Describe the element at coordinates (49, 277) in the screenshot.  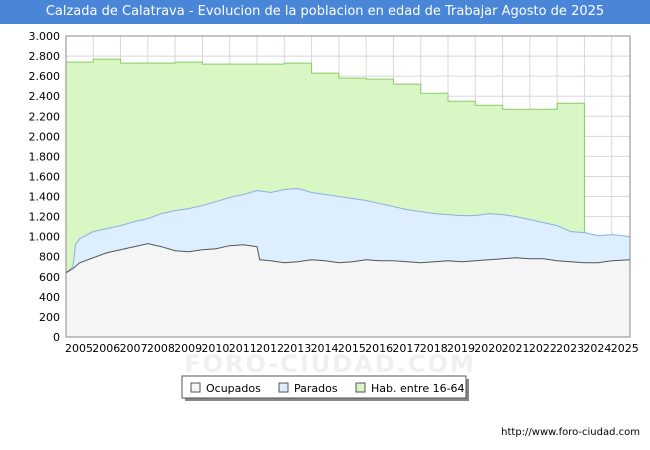
I see `y-tick-label: 600` at that location.